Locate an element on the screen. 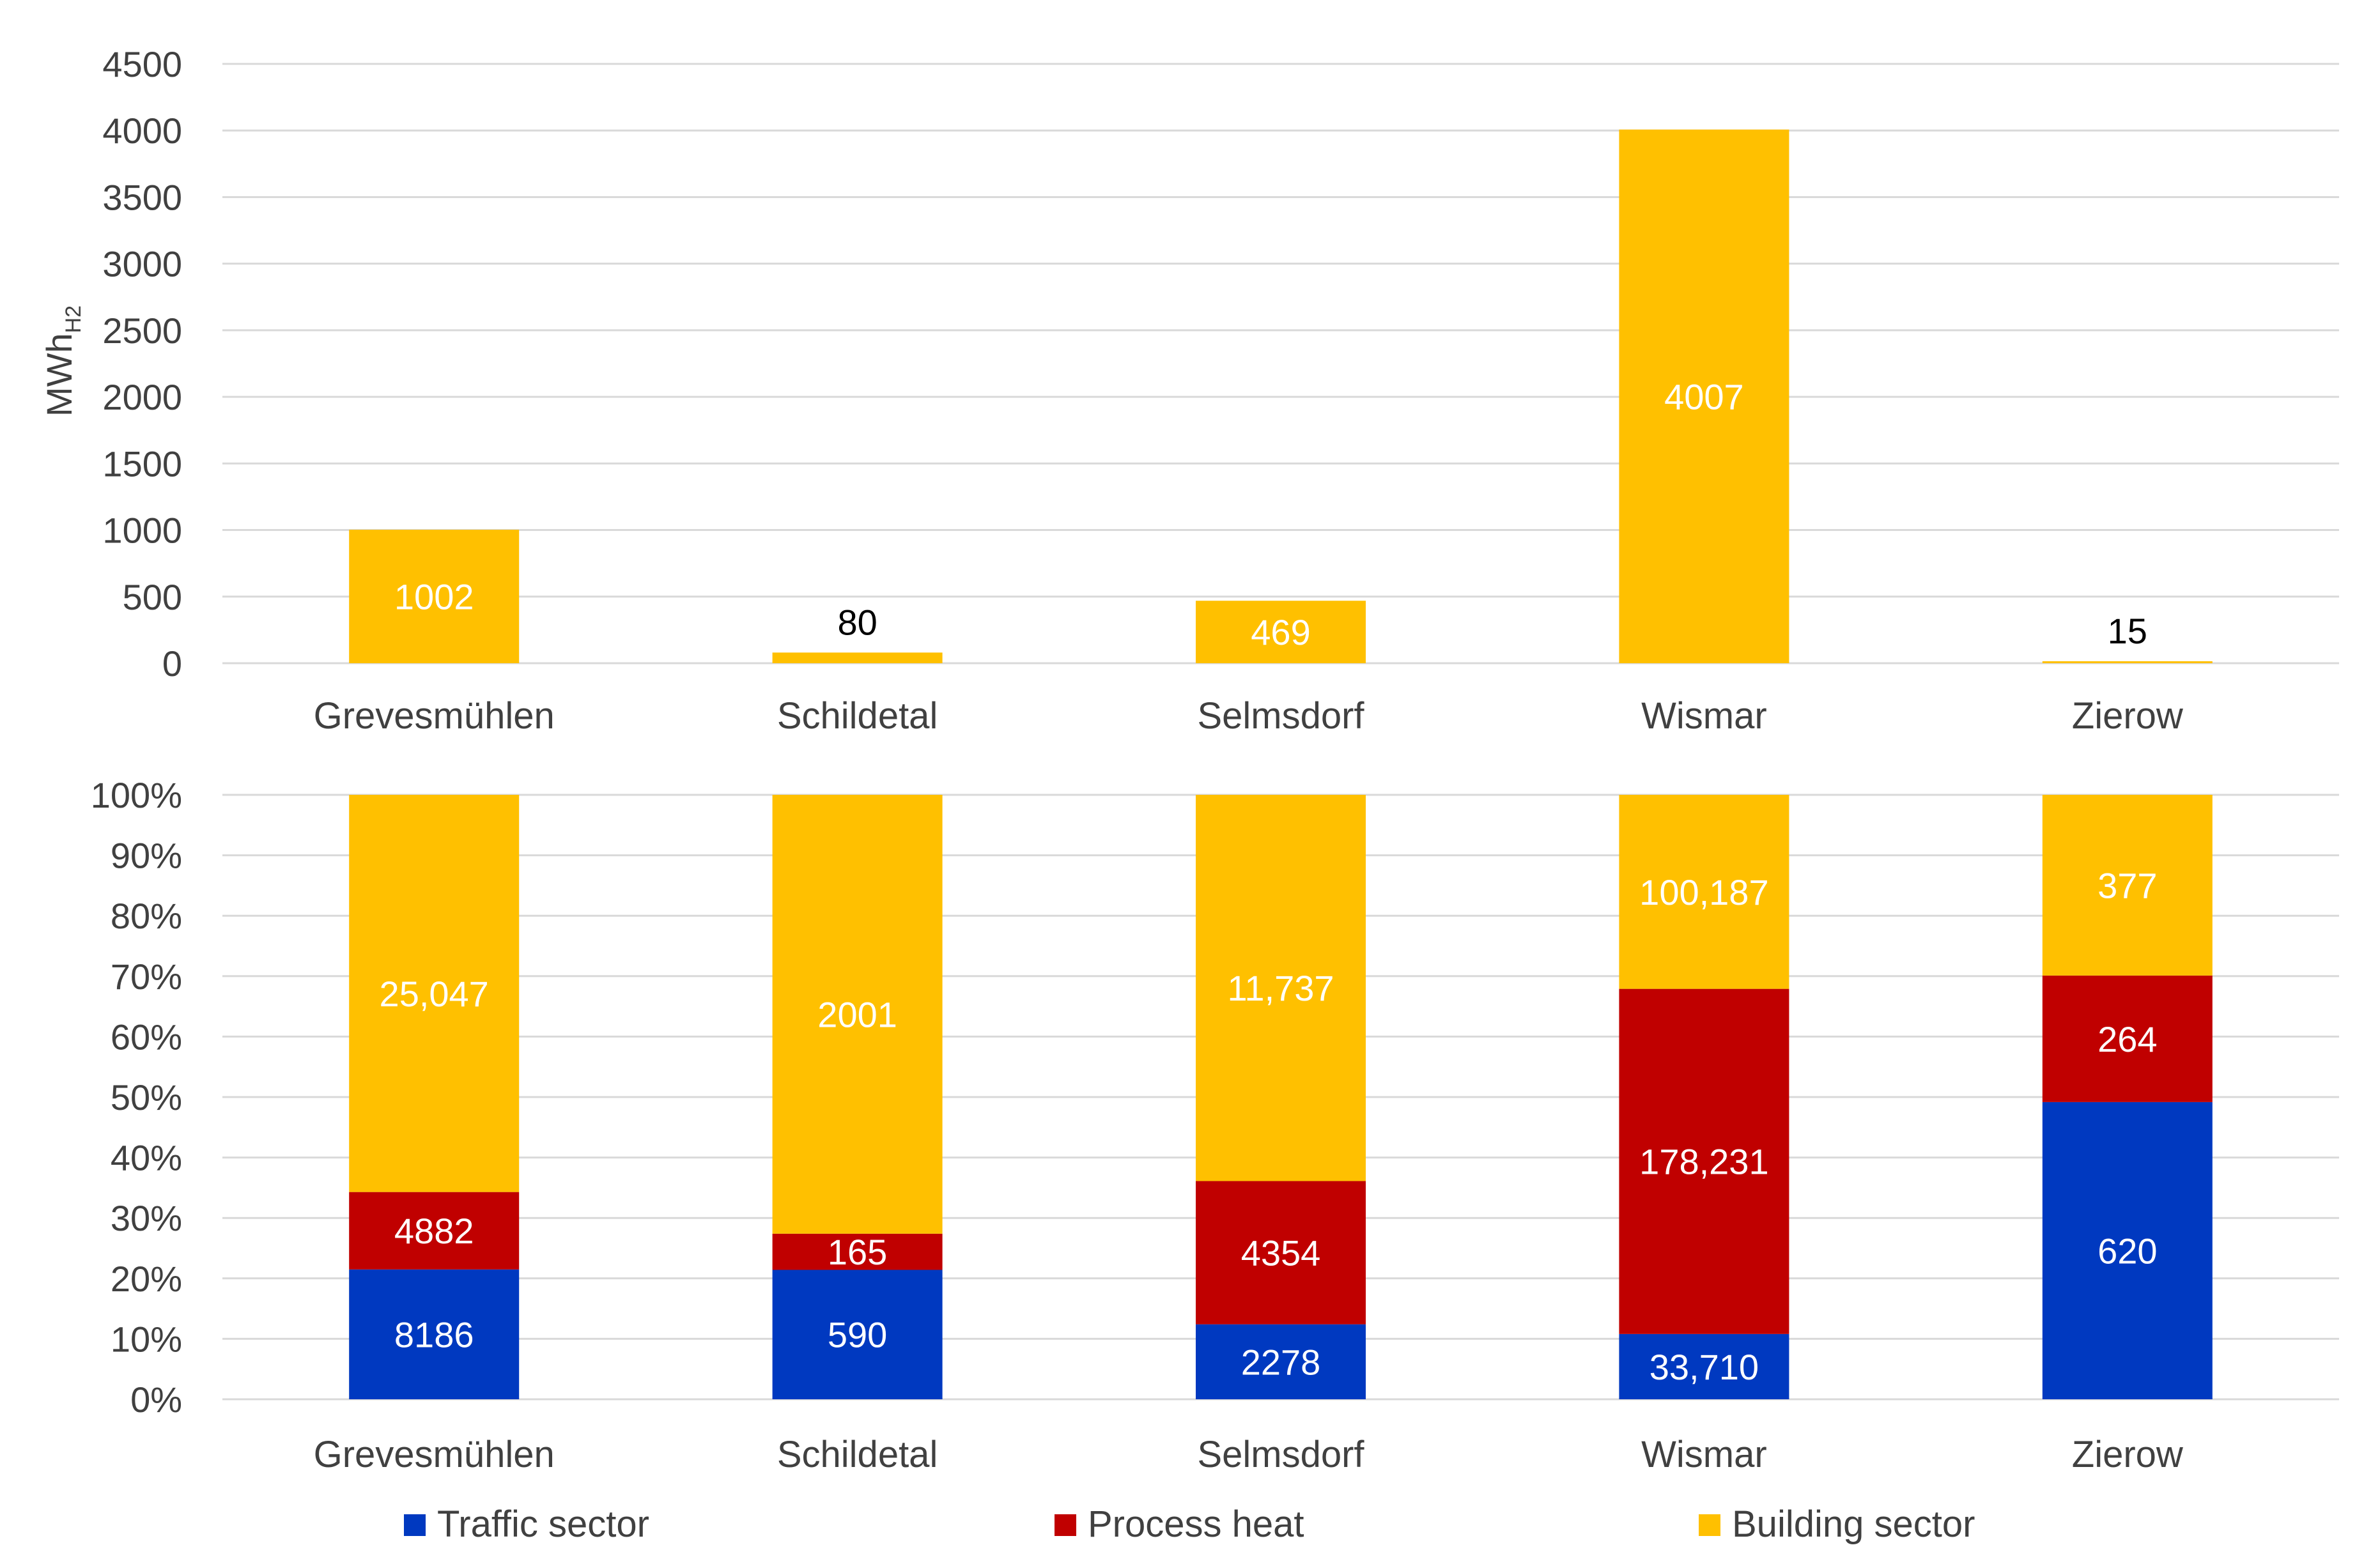 The image size is (2380, 1559). bottom-category-label: Wismar is located at coordinates (1704, 1454).